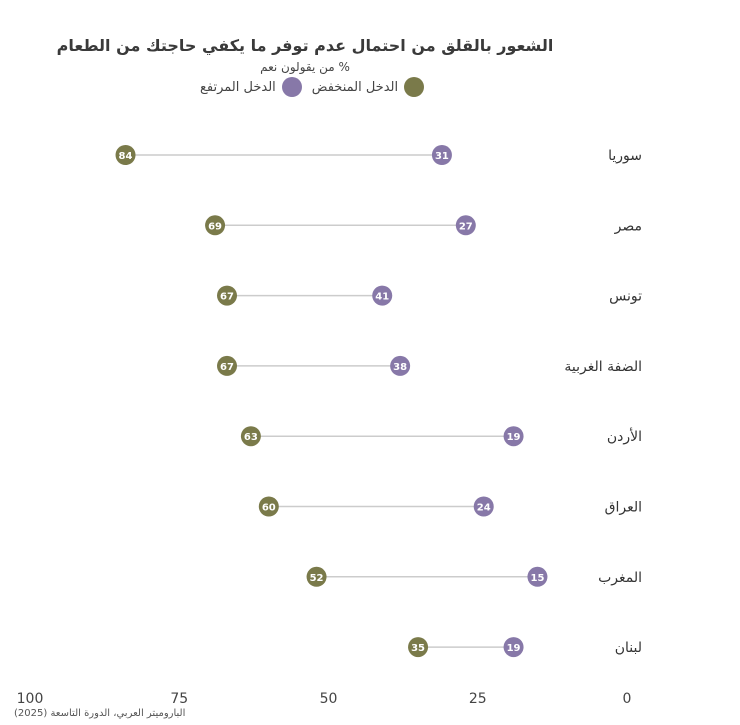  I want to click on category-label: المغرب, so click(620, 578).